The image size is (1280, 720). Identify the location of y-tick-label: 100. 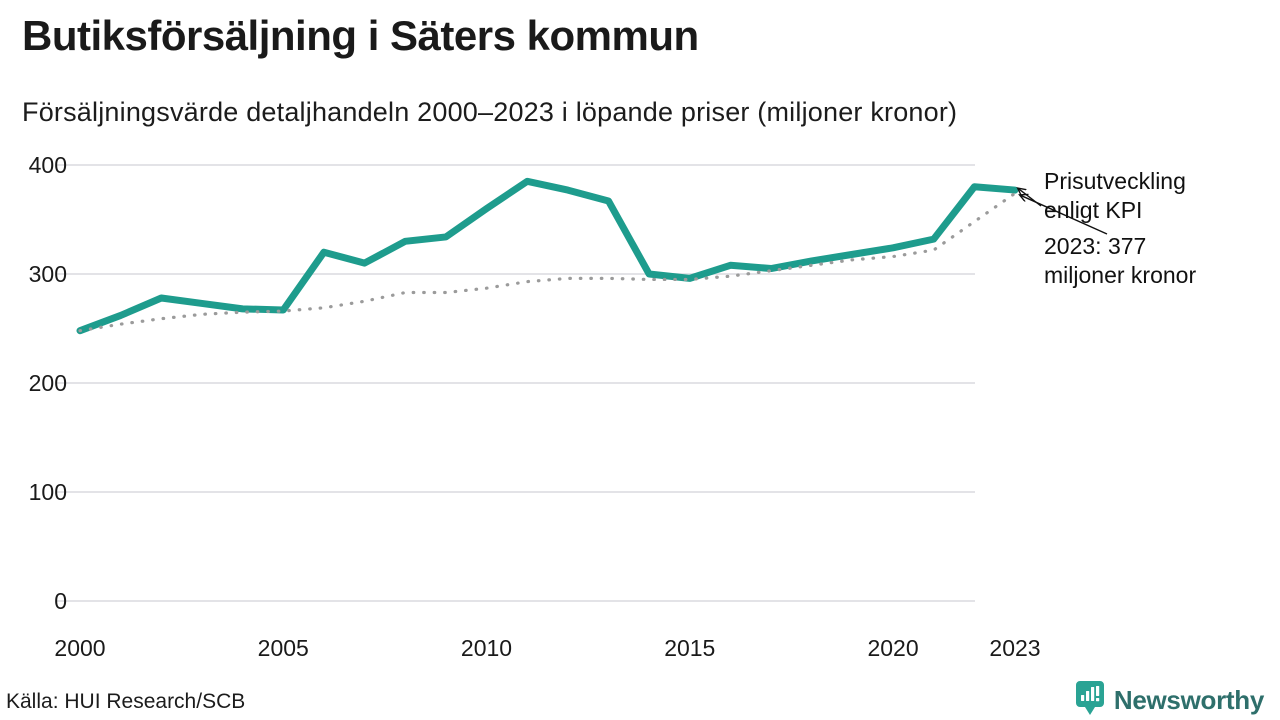
(48, 492).